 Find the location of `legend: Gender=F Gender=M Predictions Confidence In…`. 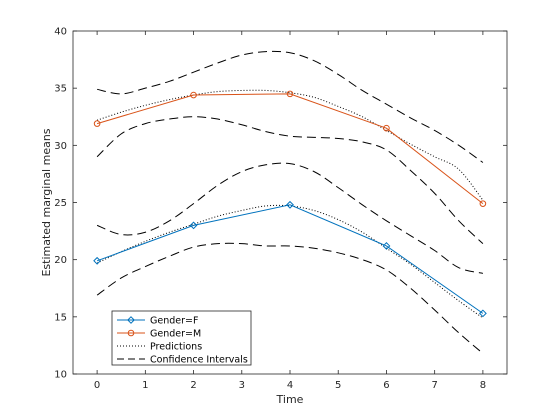

legend: Gender=F Gender=M Predictions Confidence In… is located at coordinates (181, 338).